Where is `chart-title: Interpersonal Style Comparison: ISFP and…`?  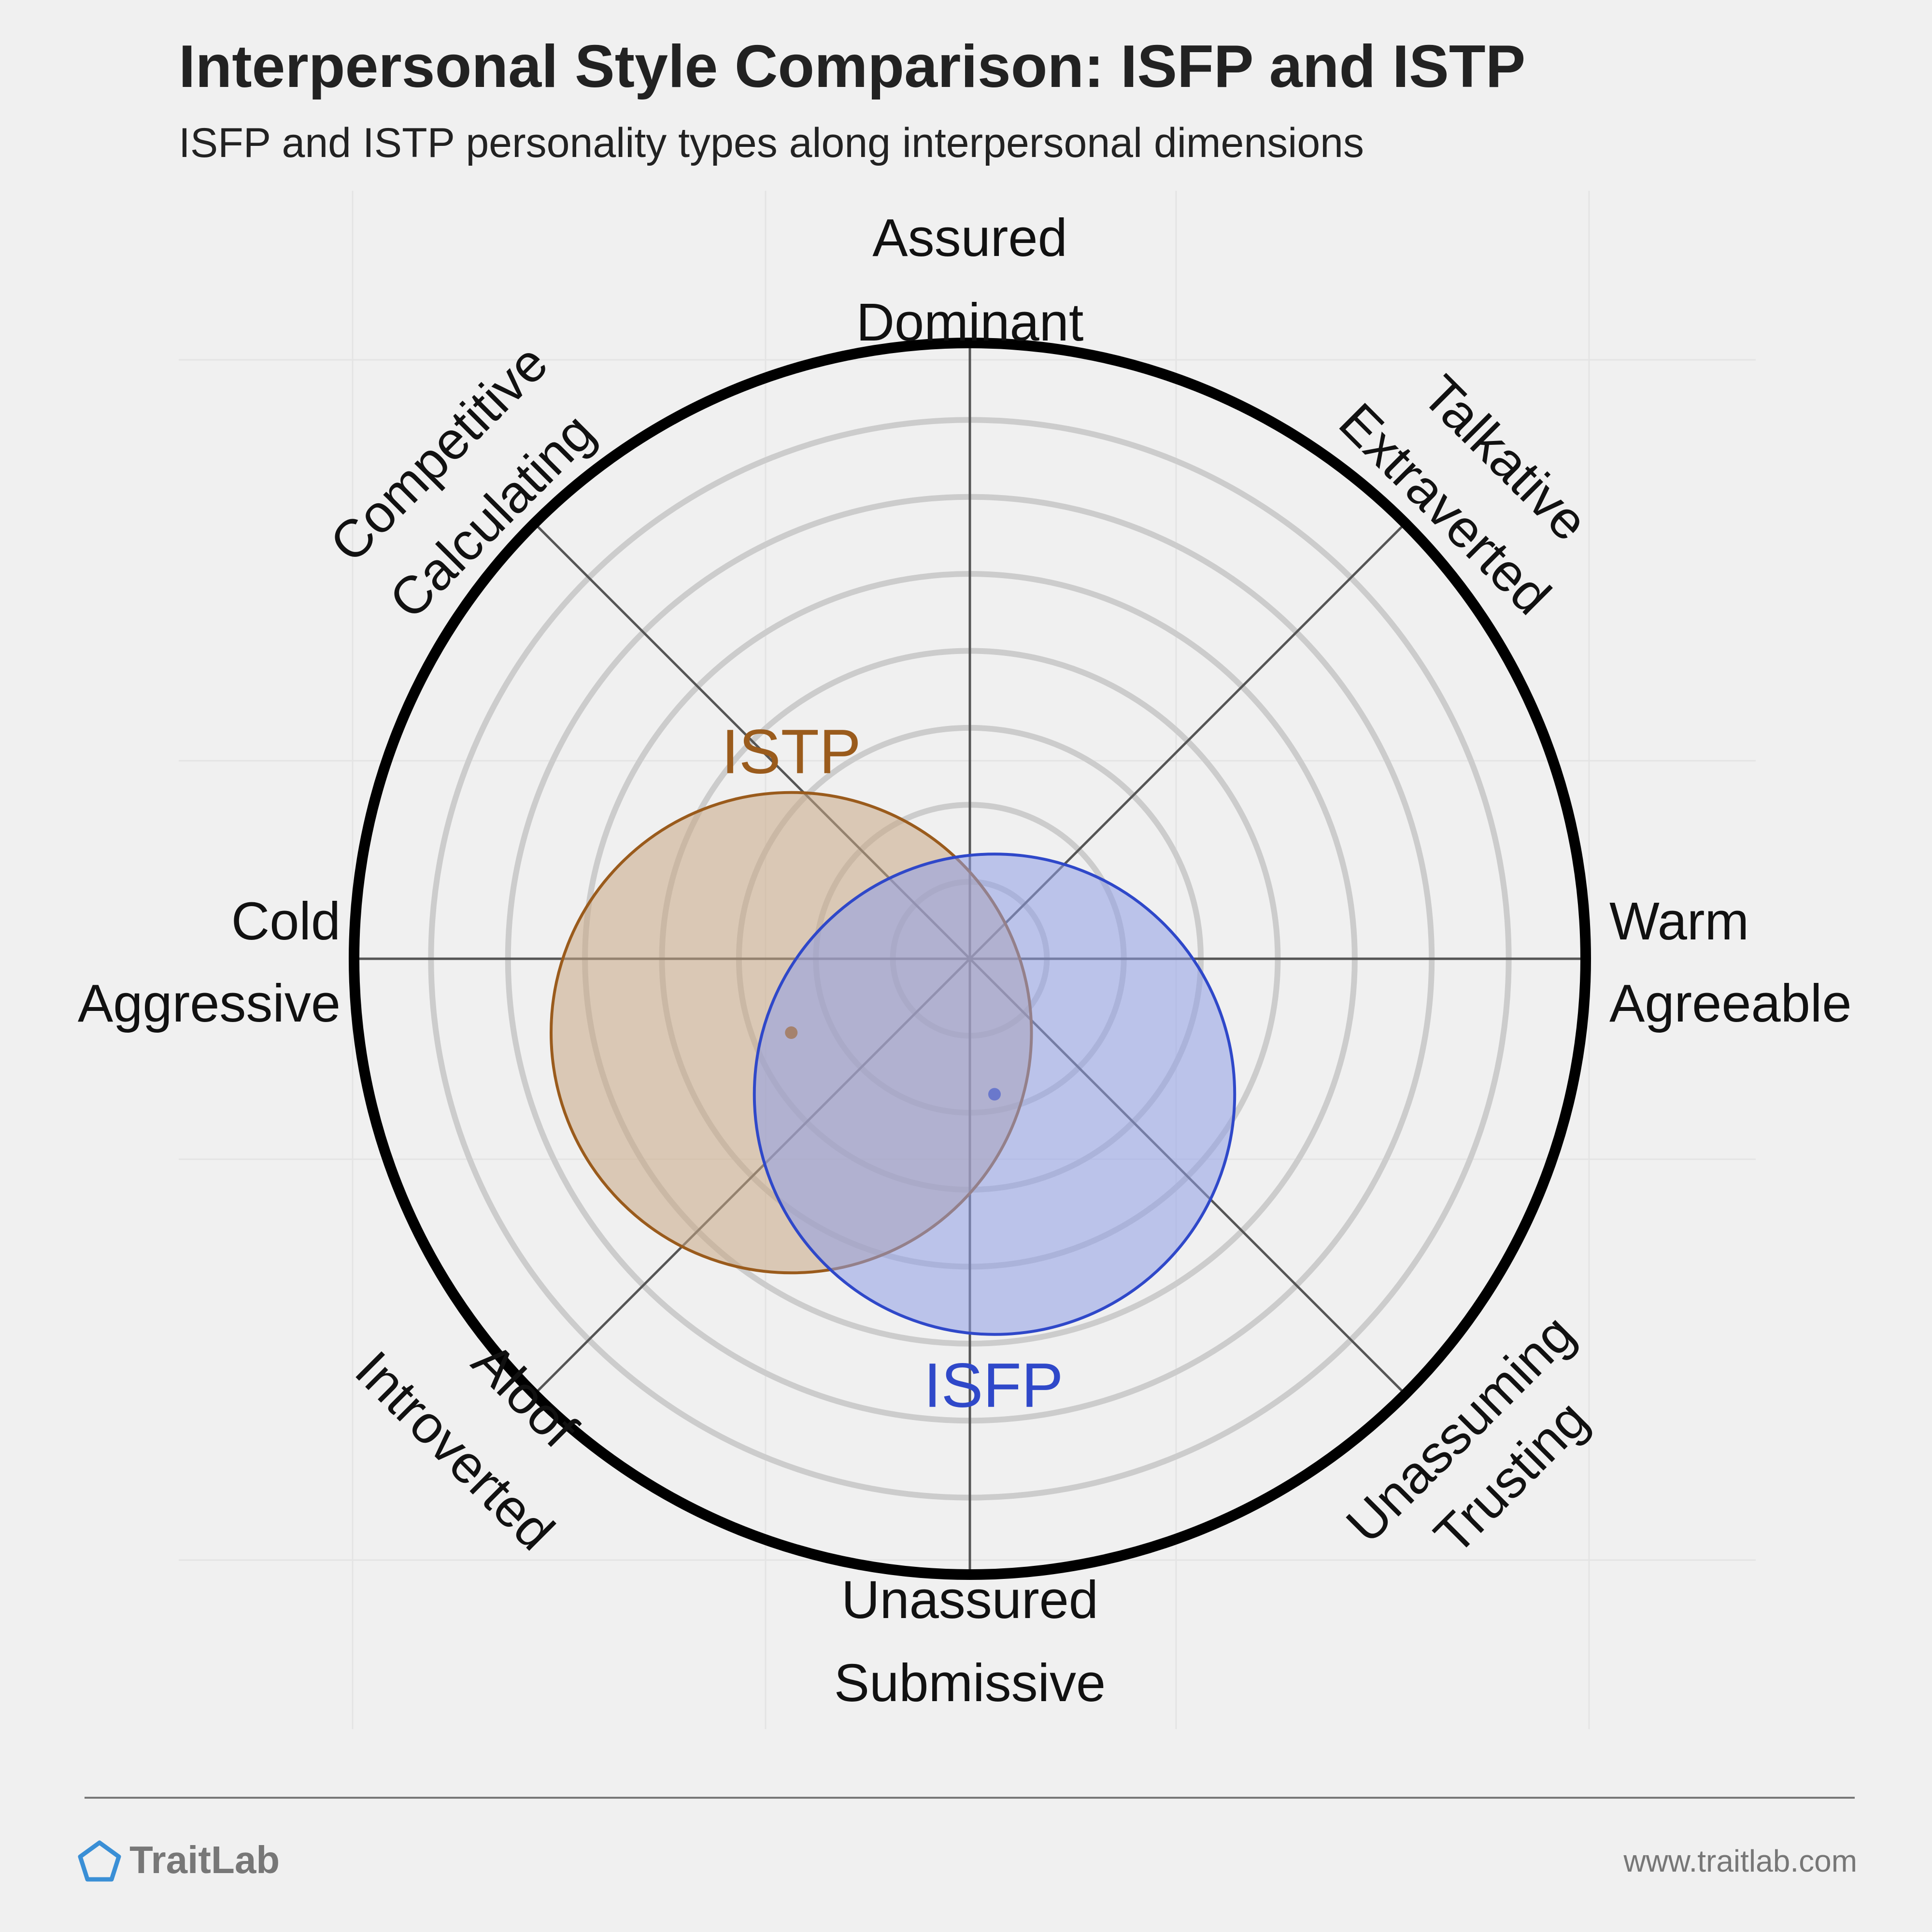
chart-title: Interpersonal Style Comparison: ISFP and… is located at coordinates (852, 66).